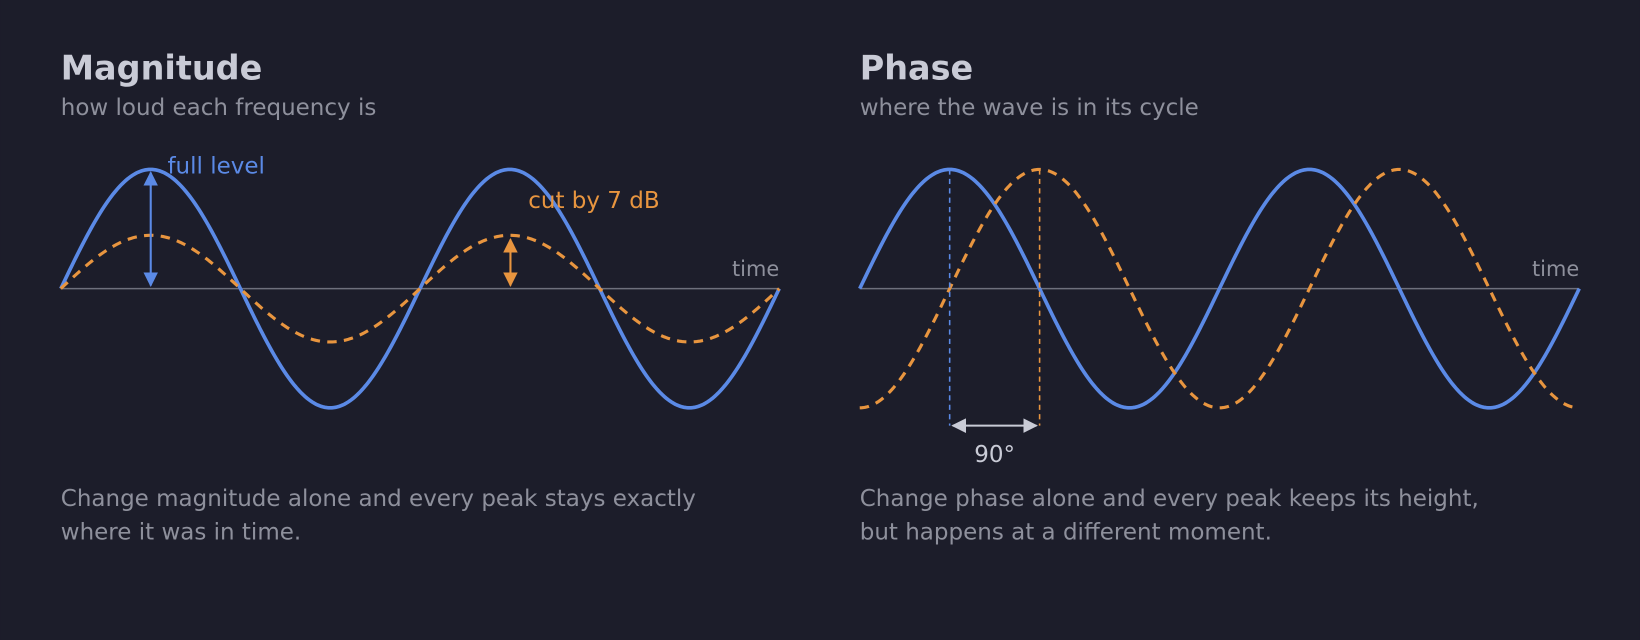  What do you see at coordinates (917, 67) in the screenshot?
I see `panel-title: Phase` at bounding box center [917, 67].